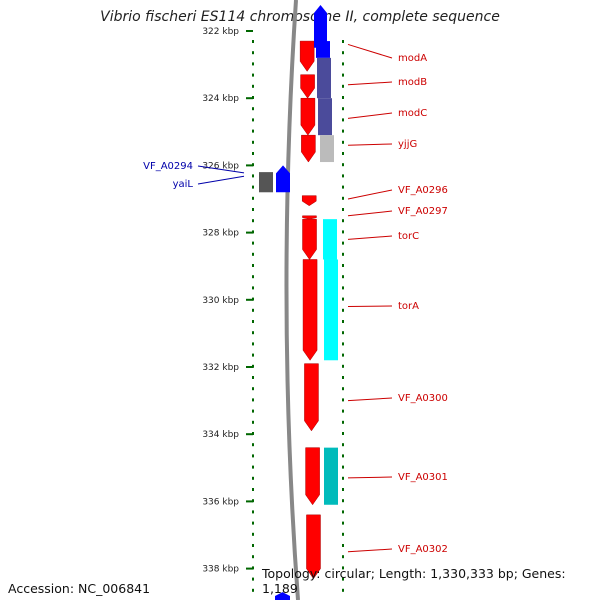 The image size is (600, 600). What do you see at coordinates (310, 310) in the screenshot?
I see `gene-arrow-tora` at bounding box center [310, 310].